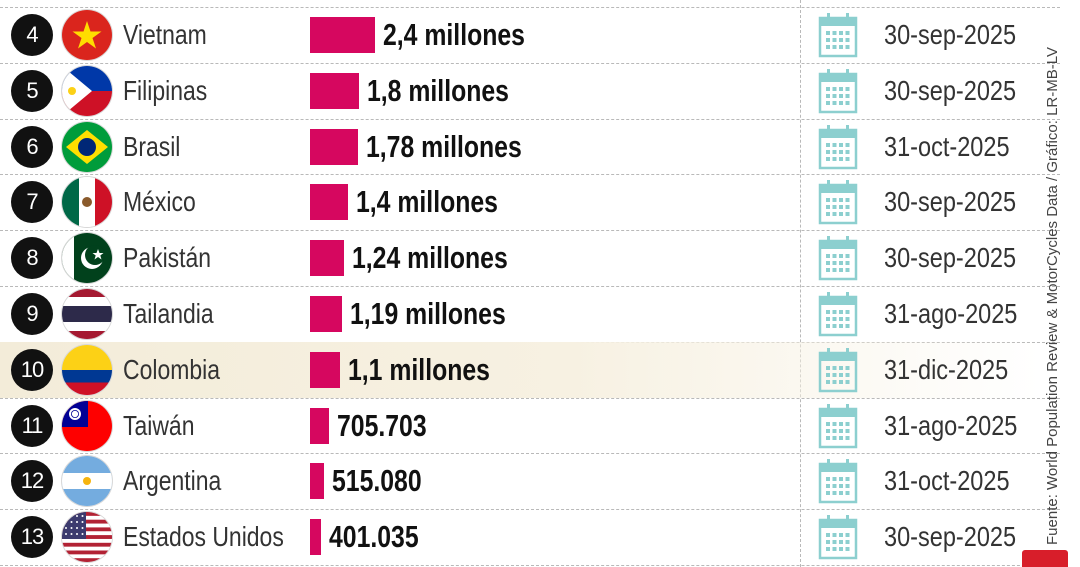  Describe the element at coordinates (426, 202) in the screenshot. I see `value-label: 1,4 millones` at that location.